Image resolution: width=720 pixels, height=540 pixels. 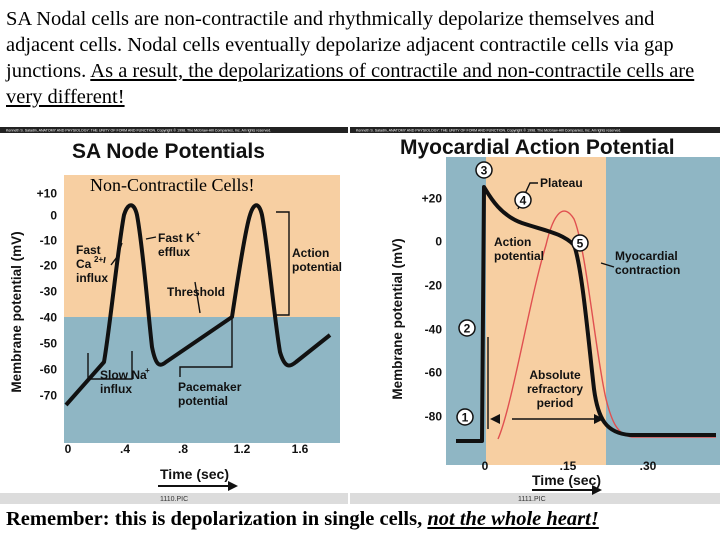 I want to click on right-x-ticks: 0 .15 .30, so click(x=569, y=466).